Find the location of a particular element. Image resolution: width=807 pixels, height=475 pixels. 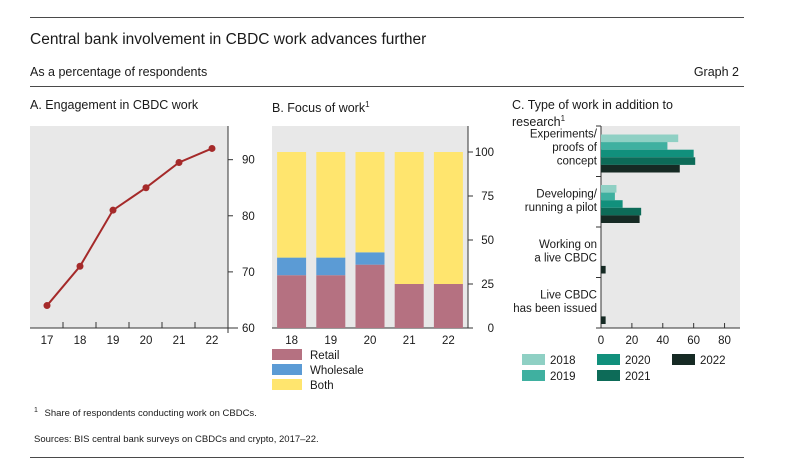

panel-c-title-text: C. Type of work in addition to research is located at coordinates (592, 114).